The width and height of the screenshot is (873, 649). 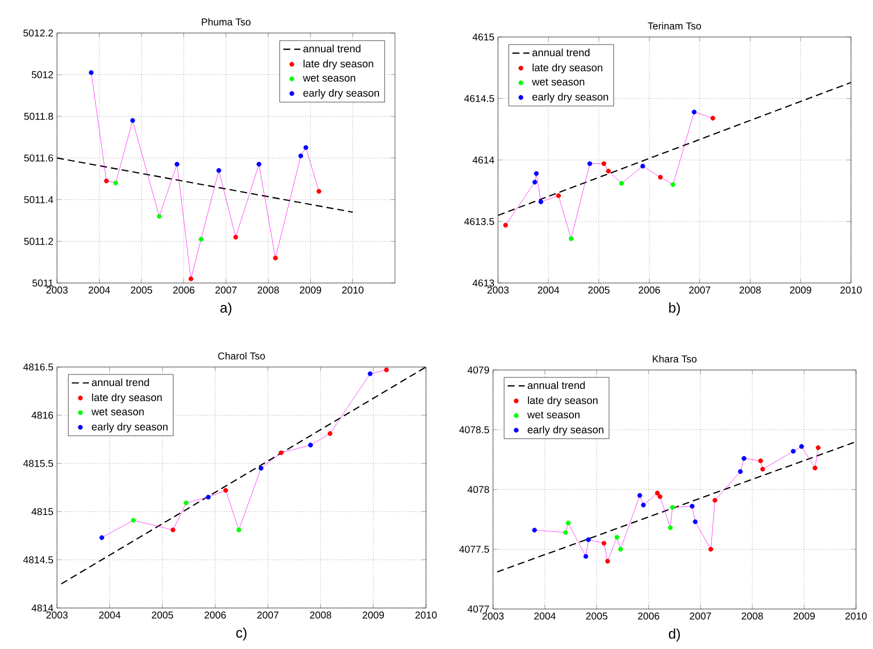 What do you see at coordinates (38, 33) in the screenshot?
I see `y-tick-label: 5012.2` at bounding box center [38, 33].